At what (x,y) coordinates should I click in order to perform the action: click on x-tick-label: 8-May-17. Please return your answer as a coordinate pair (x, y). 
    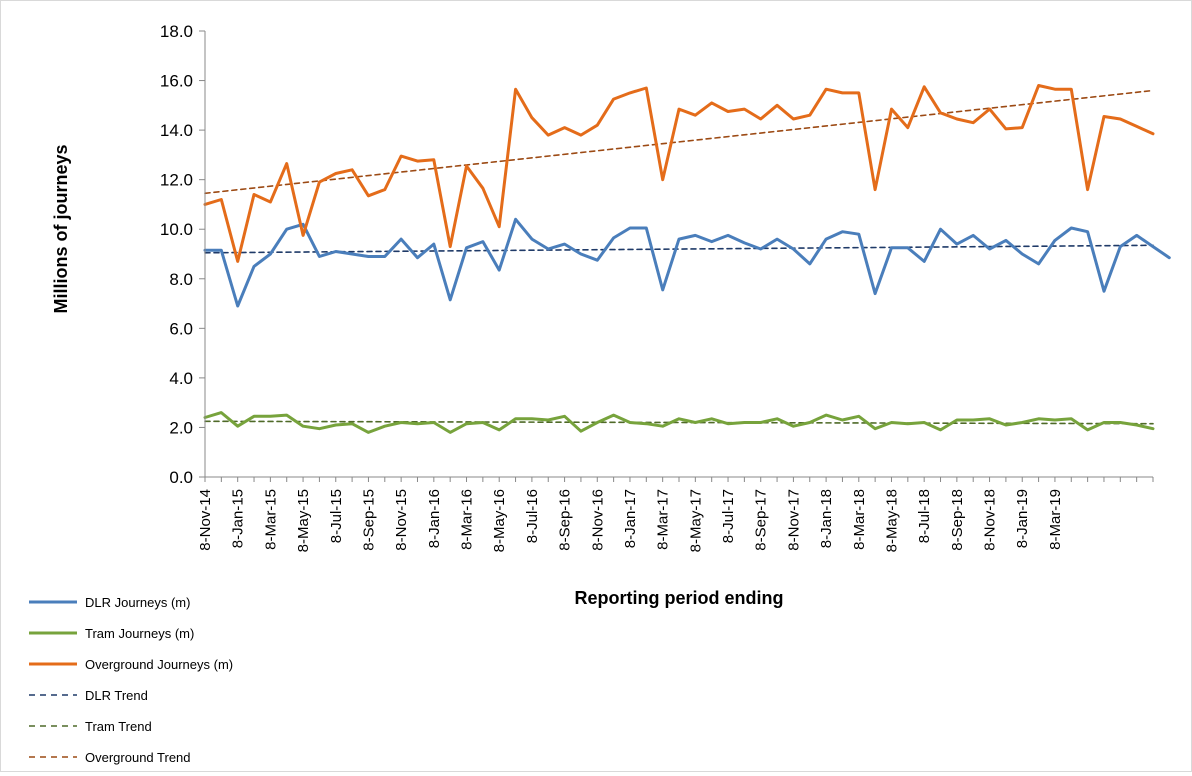
    Looking at the image, I should click on (695, 520).